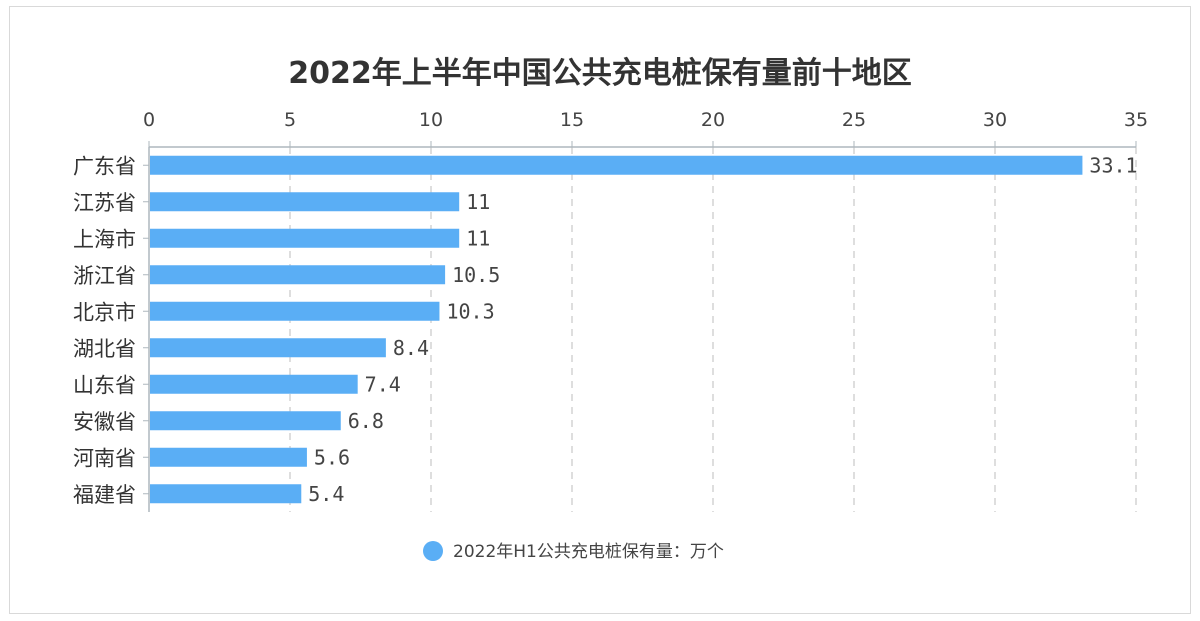 The height and width of the screenshot is (621, 1200). Describe the element at coordinates (104, 349) in the screenshot. I see `category-label: 湖北省` at that location.